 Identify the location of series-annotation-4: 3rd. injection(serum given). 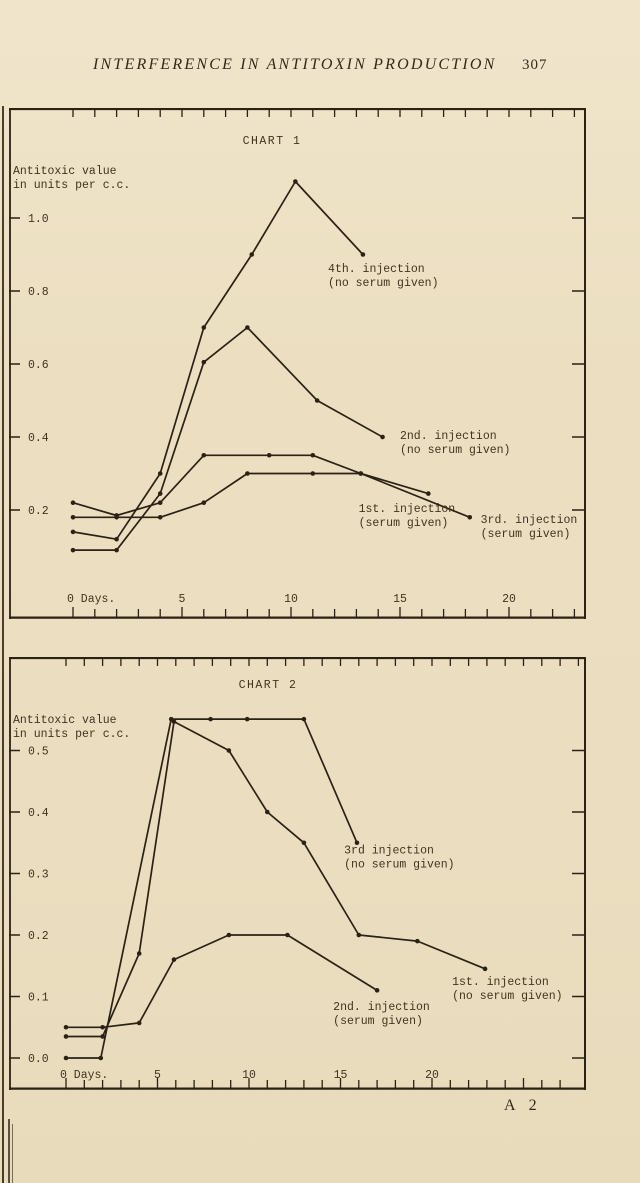
(529, 527).